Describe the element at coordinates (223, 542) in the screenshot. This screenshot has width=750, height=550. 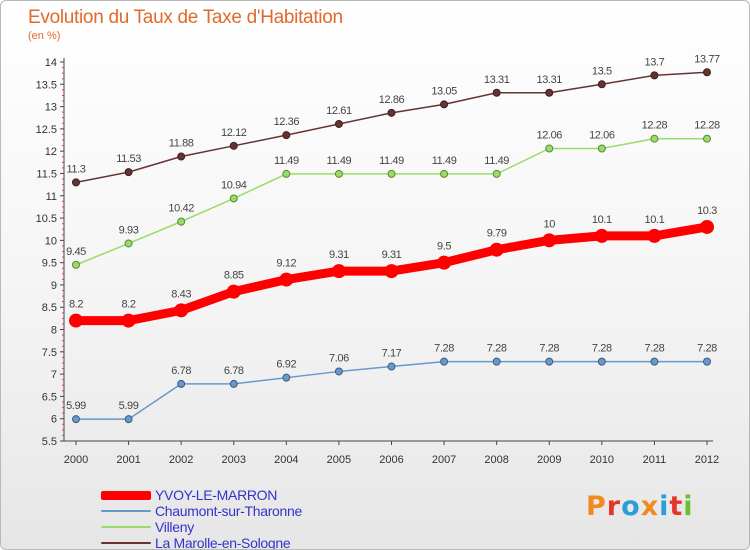
I see `legend-label: La Marolle-en-Sologne` at that location.